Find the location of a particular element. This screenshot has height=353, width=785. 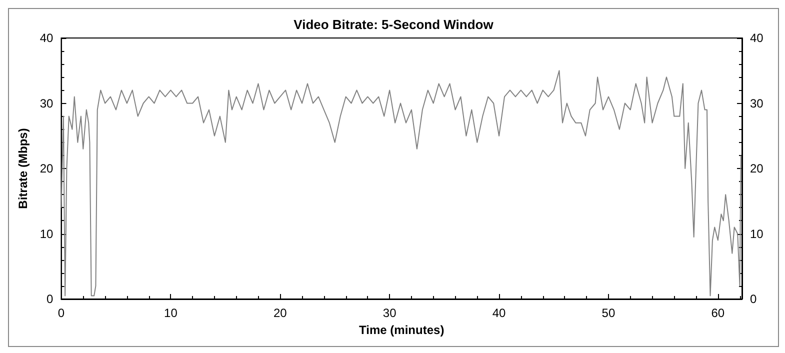

x-tick-label: 60 is located at coordinates (718, 313).